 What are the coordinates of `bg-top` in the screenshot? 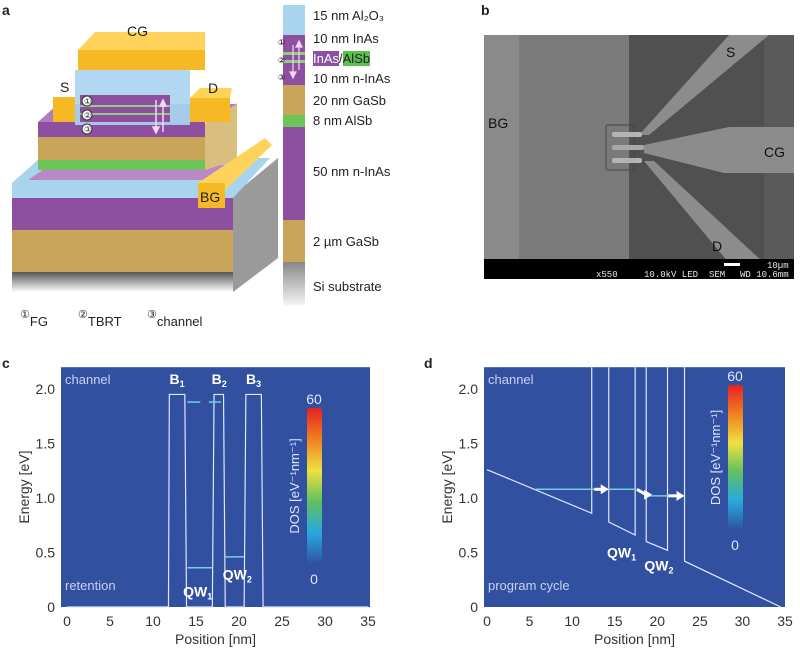 It's located at (235, 164).